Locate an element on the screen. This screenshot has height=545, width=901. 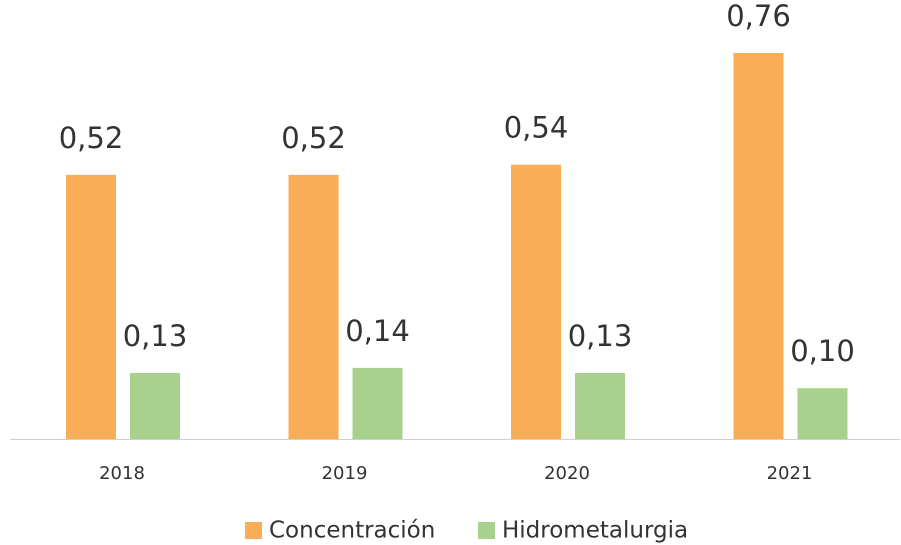
value-label: 0,10 is located at coordinates (822, 351).